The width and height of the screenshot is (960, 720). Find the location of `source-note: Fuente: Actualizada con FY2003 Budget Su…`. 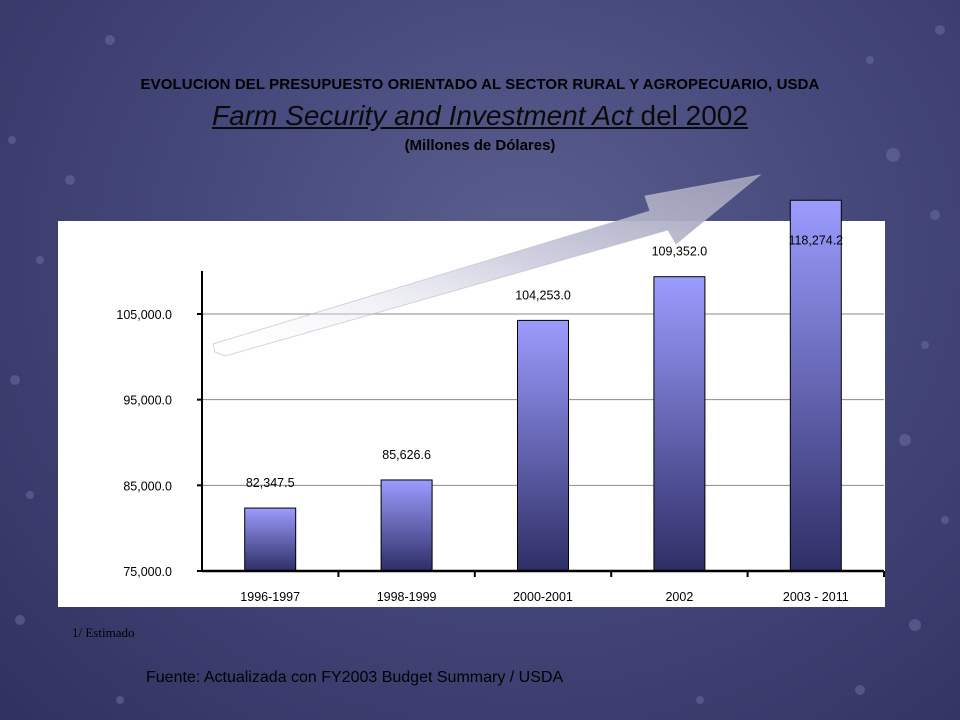

source-note: Fuente: Actualizada con FY2003 Budget Su… is located at coordinates (355, 677).